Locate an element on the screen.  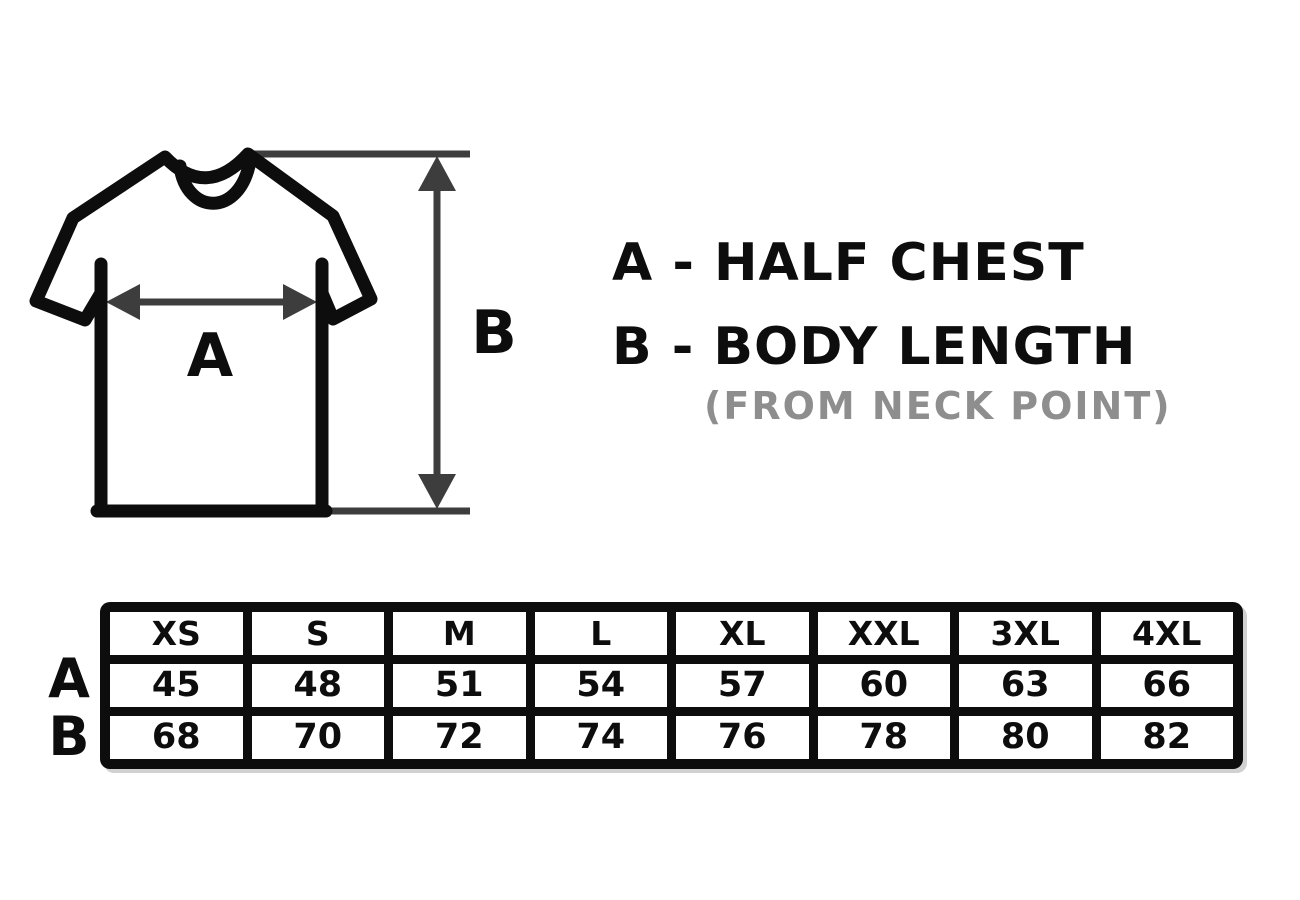
arrow-left-head-icon is located at coordinates (123, 302).